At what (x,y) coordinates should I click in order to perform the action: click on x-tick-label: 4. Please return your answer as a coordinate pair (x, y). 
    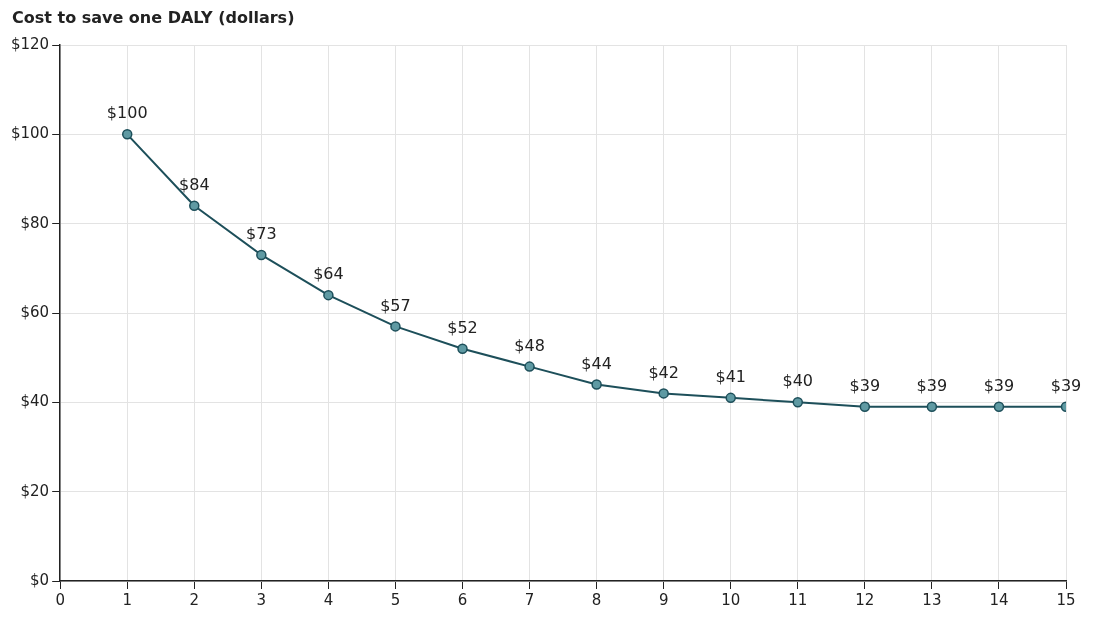
    Looking at the image, I should click on (328, 599).